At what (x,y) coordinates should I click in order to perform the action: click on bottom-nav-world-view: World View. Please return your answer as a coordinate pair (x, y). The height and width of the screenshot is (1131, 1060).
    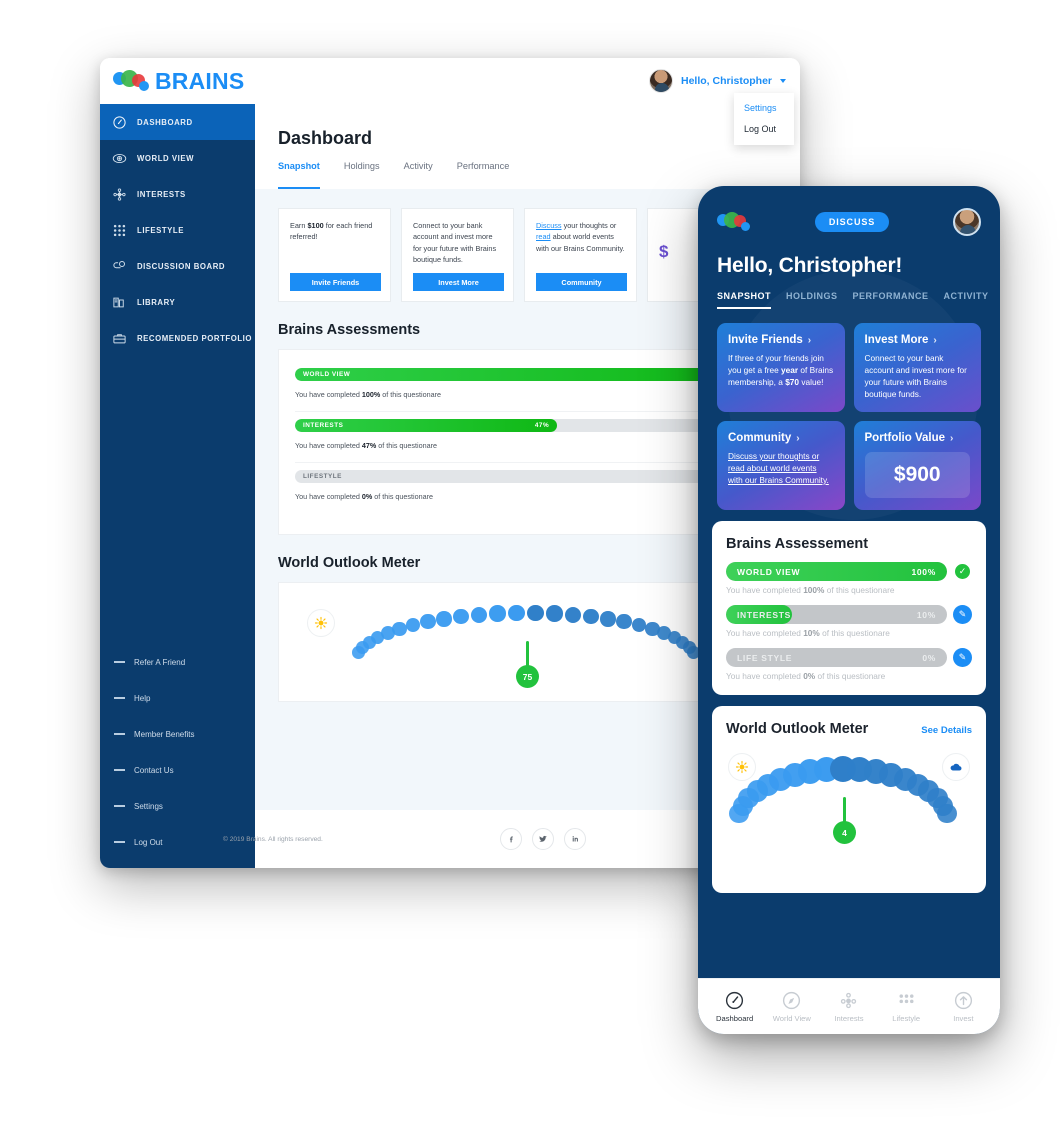
    Looking at the image, I should click on (792, 1006).